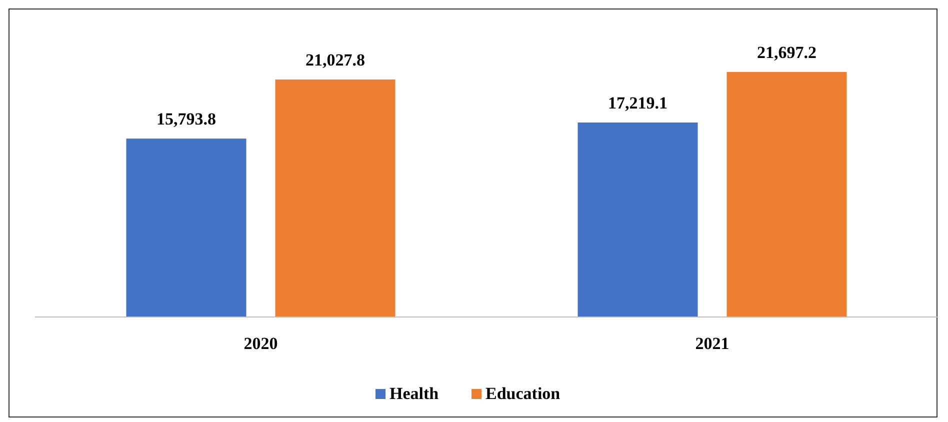 The height and width of the screenshot is (422, 948). What do you see at coordinates (712, 343) in the screenshot?
I see `x-tick-label: 2021` at bounding box center [712, 343].